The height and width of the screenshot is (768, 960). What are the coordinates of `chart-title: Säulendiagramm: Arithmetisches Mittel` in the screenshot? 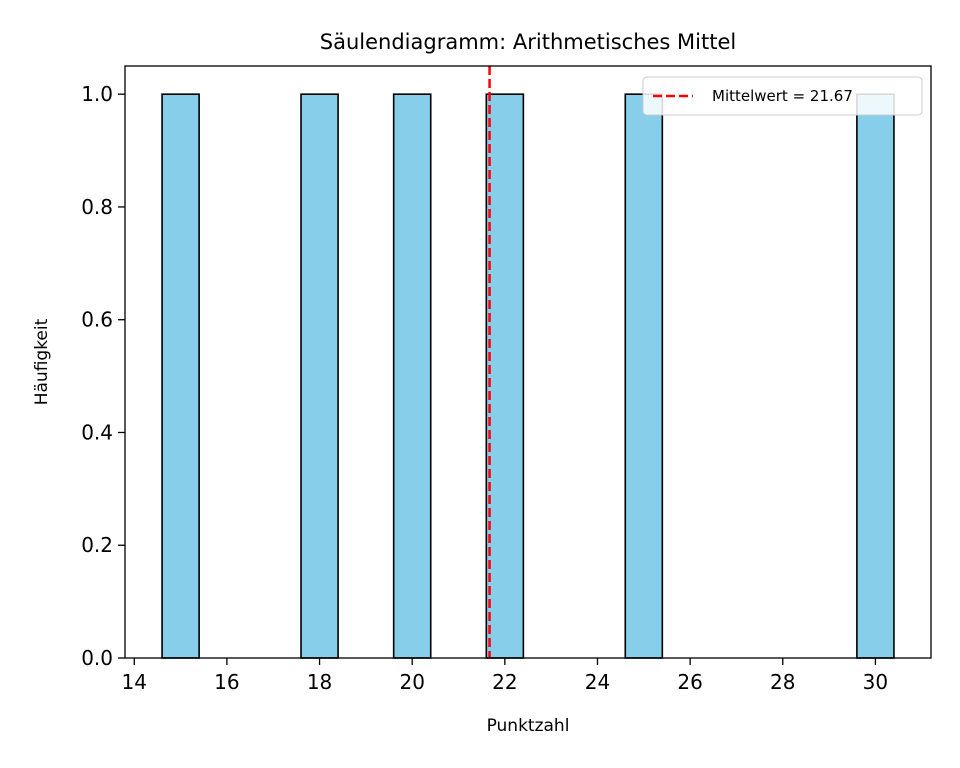 It's located at (528, 42).